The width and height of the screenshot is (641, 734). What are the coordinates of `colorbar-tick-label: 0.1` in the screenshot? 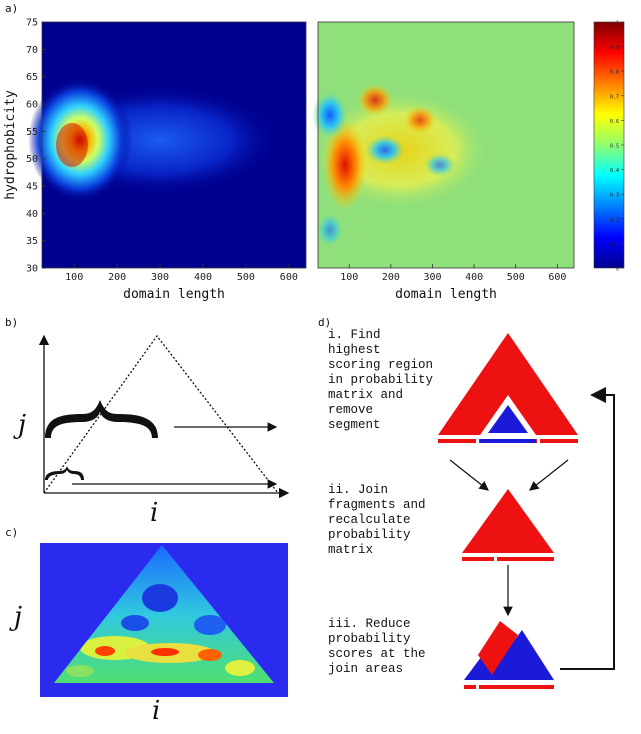 It's located at (614, 245).